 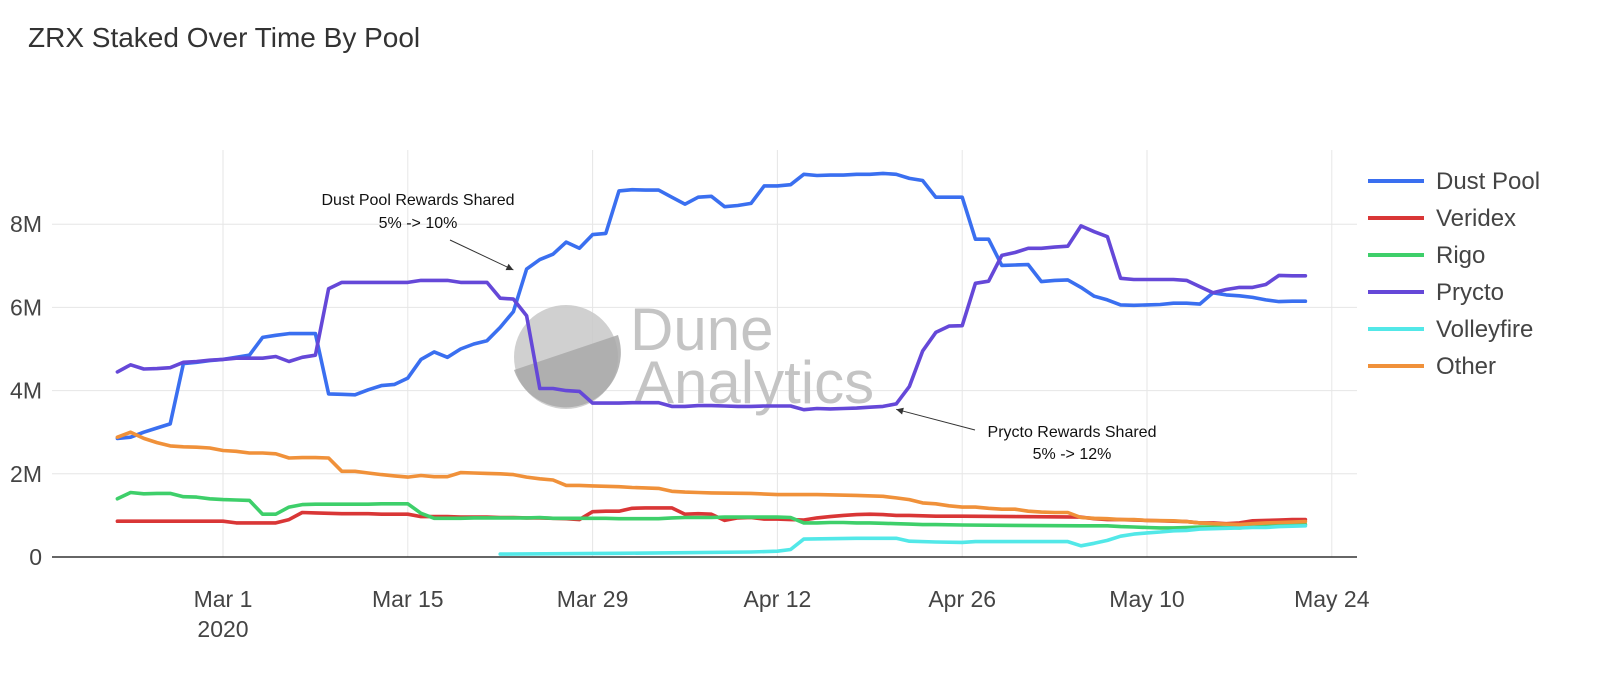 I want to click on watermark-logo: Dune Analytics, so click(x=694, y=356).